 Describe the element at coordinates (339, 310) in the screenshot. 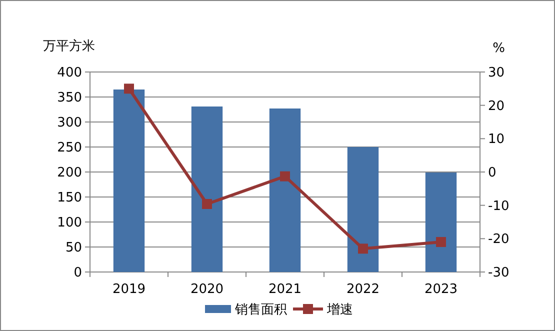

I see `legend-label: 增速` at that location.